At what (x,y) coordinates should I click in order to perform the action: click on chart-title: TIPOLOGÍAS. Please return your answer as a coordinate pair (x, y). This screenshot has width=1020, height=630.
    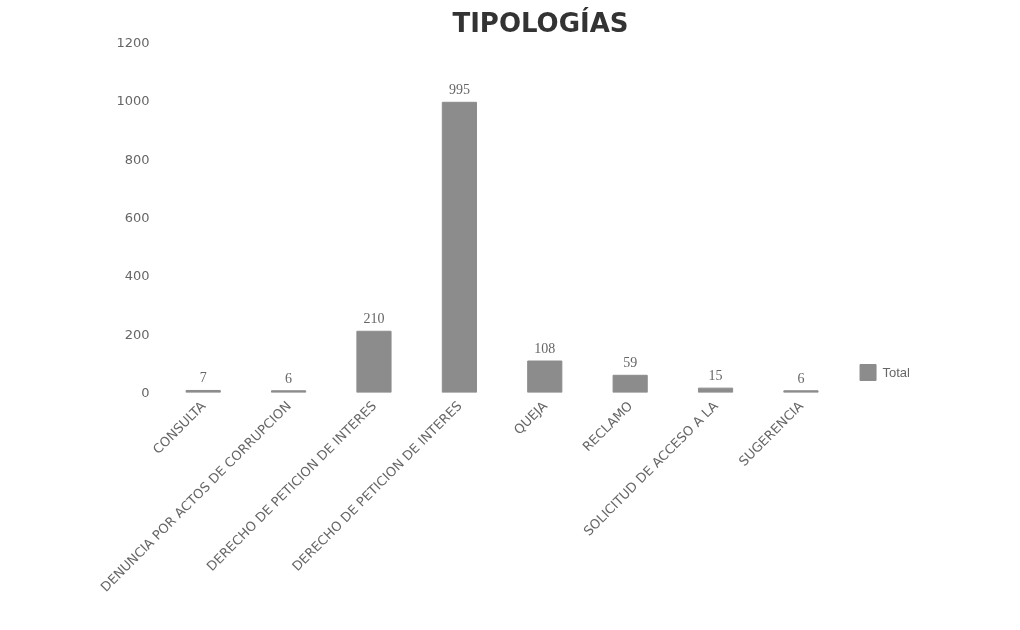
    Looking at the image, I should click on (540, 22).